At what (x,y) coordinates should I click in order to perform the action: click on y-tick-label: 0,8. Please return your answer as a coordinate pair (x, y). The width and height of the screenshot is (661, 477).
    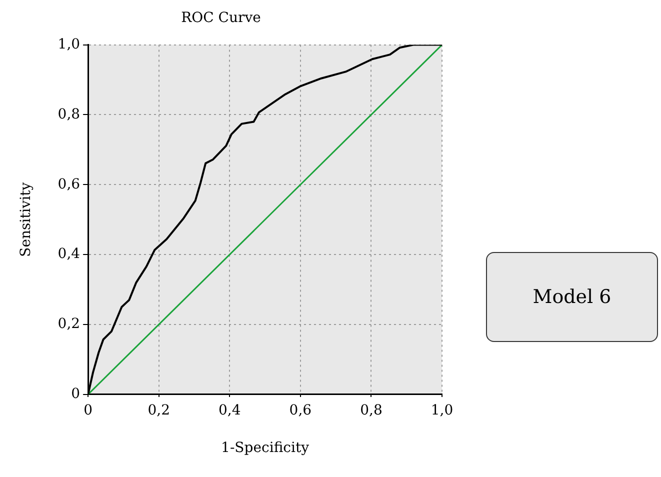
    Looking at the image, I should click on (69, 114).